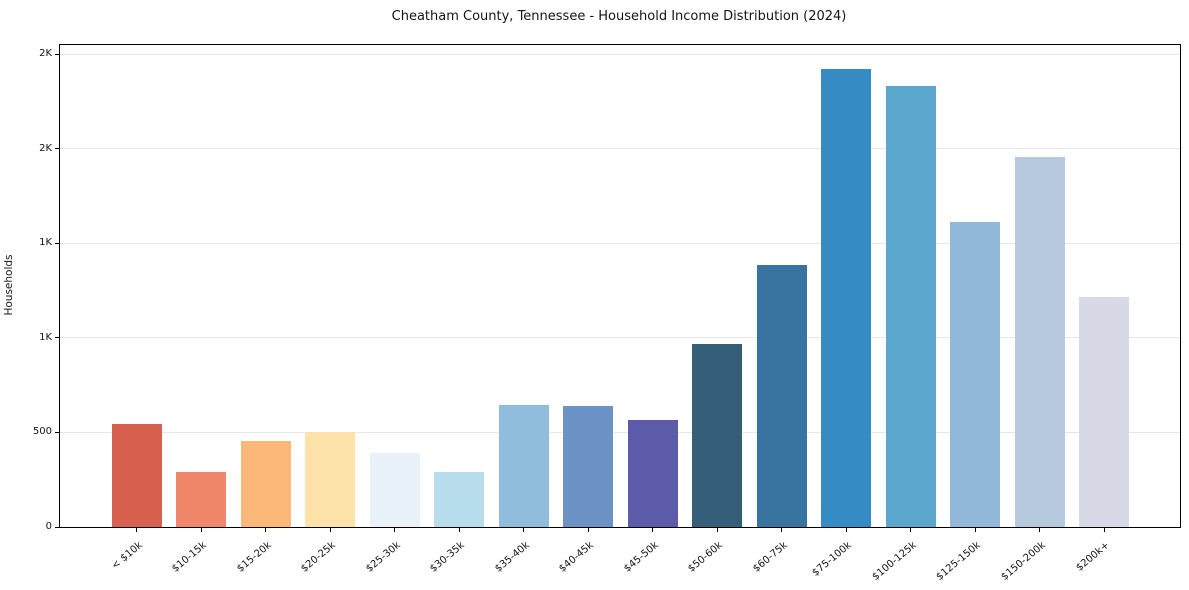 Image resolution: width=1189 pixels, height=590 pixels. I want to click on x-tick-label: < $10k, so click(127, 555).